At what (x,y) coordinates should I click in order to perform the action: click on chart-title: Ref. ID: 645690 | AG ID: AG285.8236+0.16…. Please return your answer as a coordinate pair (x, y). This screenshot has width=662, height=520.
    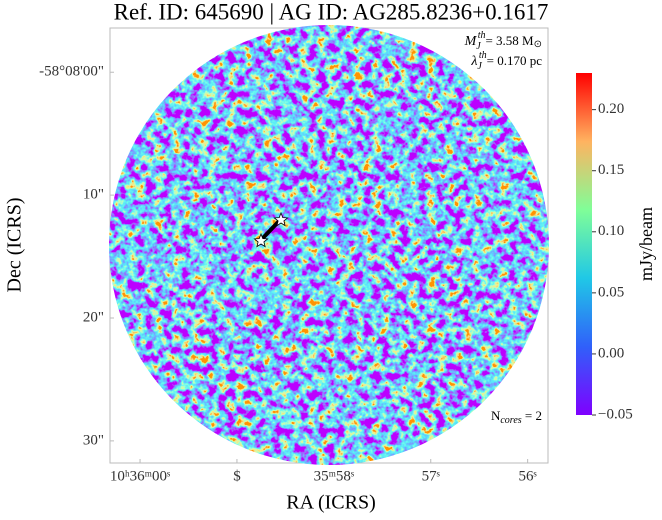
    Looking at the image, I should click on (331, 12).